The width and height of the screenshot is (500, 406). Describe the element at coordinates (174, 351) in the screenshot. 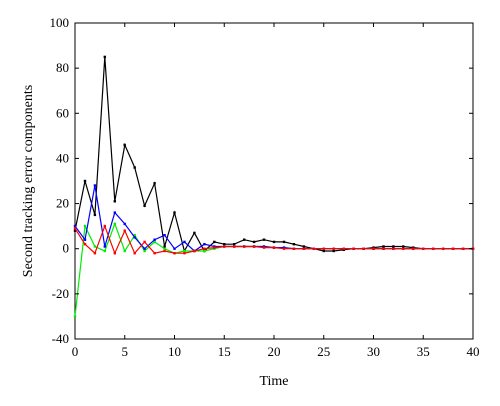

I see `x-tick-label: 10` at that location.